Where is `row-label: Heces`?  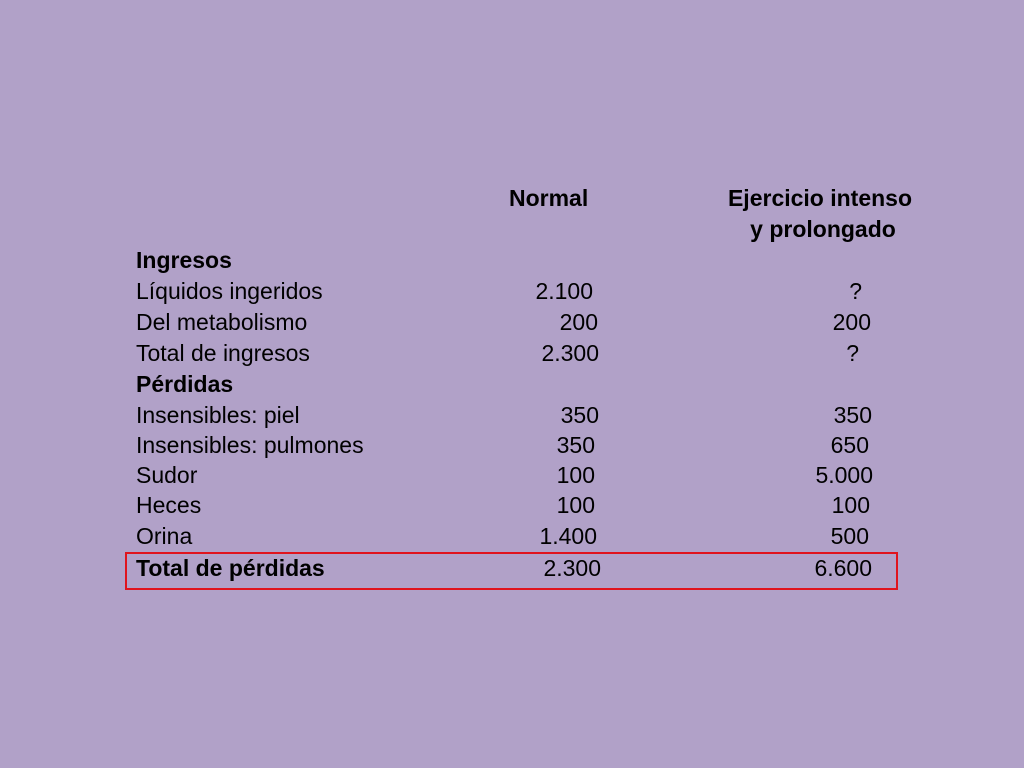 row-label: Heces is located at coordinates (169, 505).